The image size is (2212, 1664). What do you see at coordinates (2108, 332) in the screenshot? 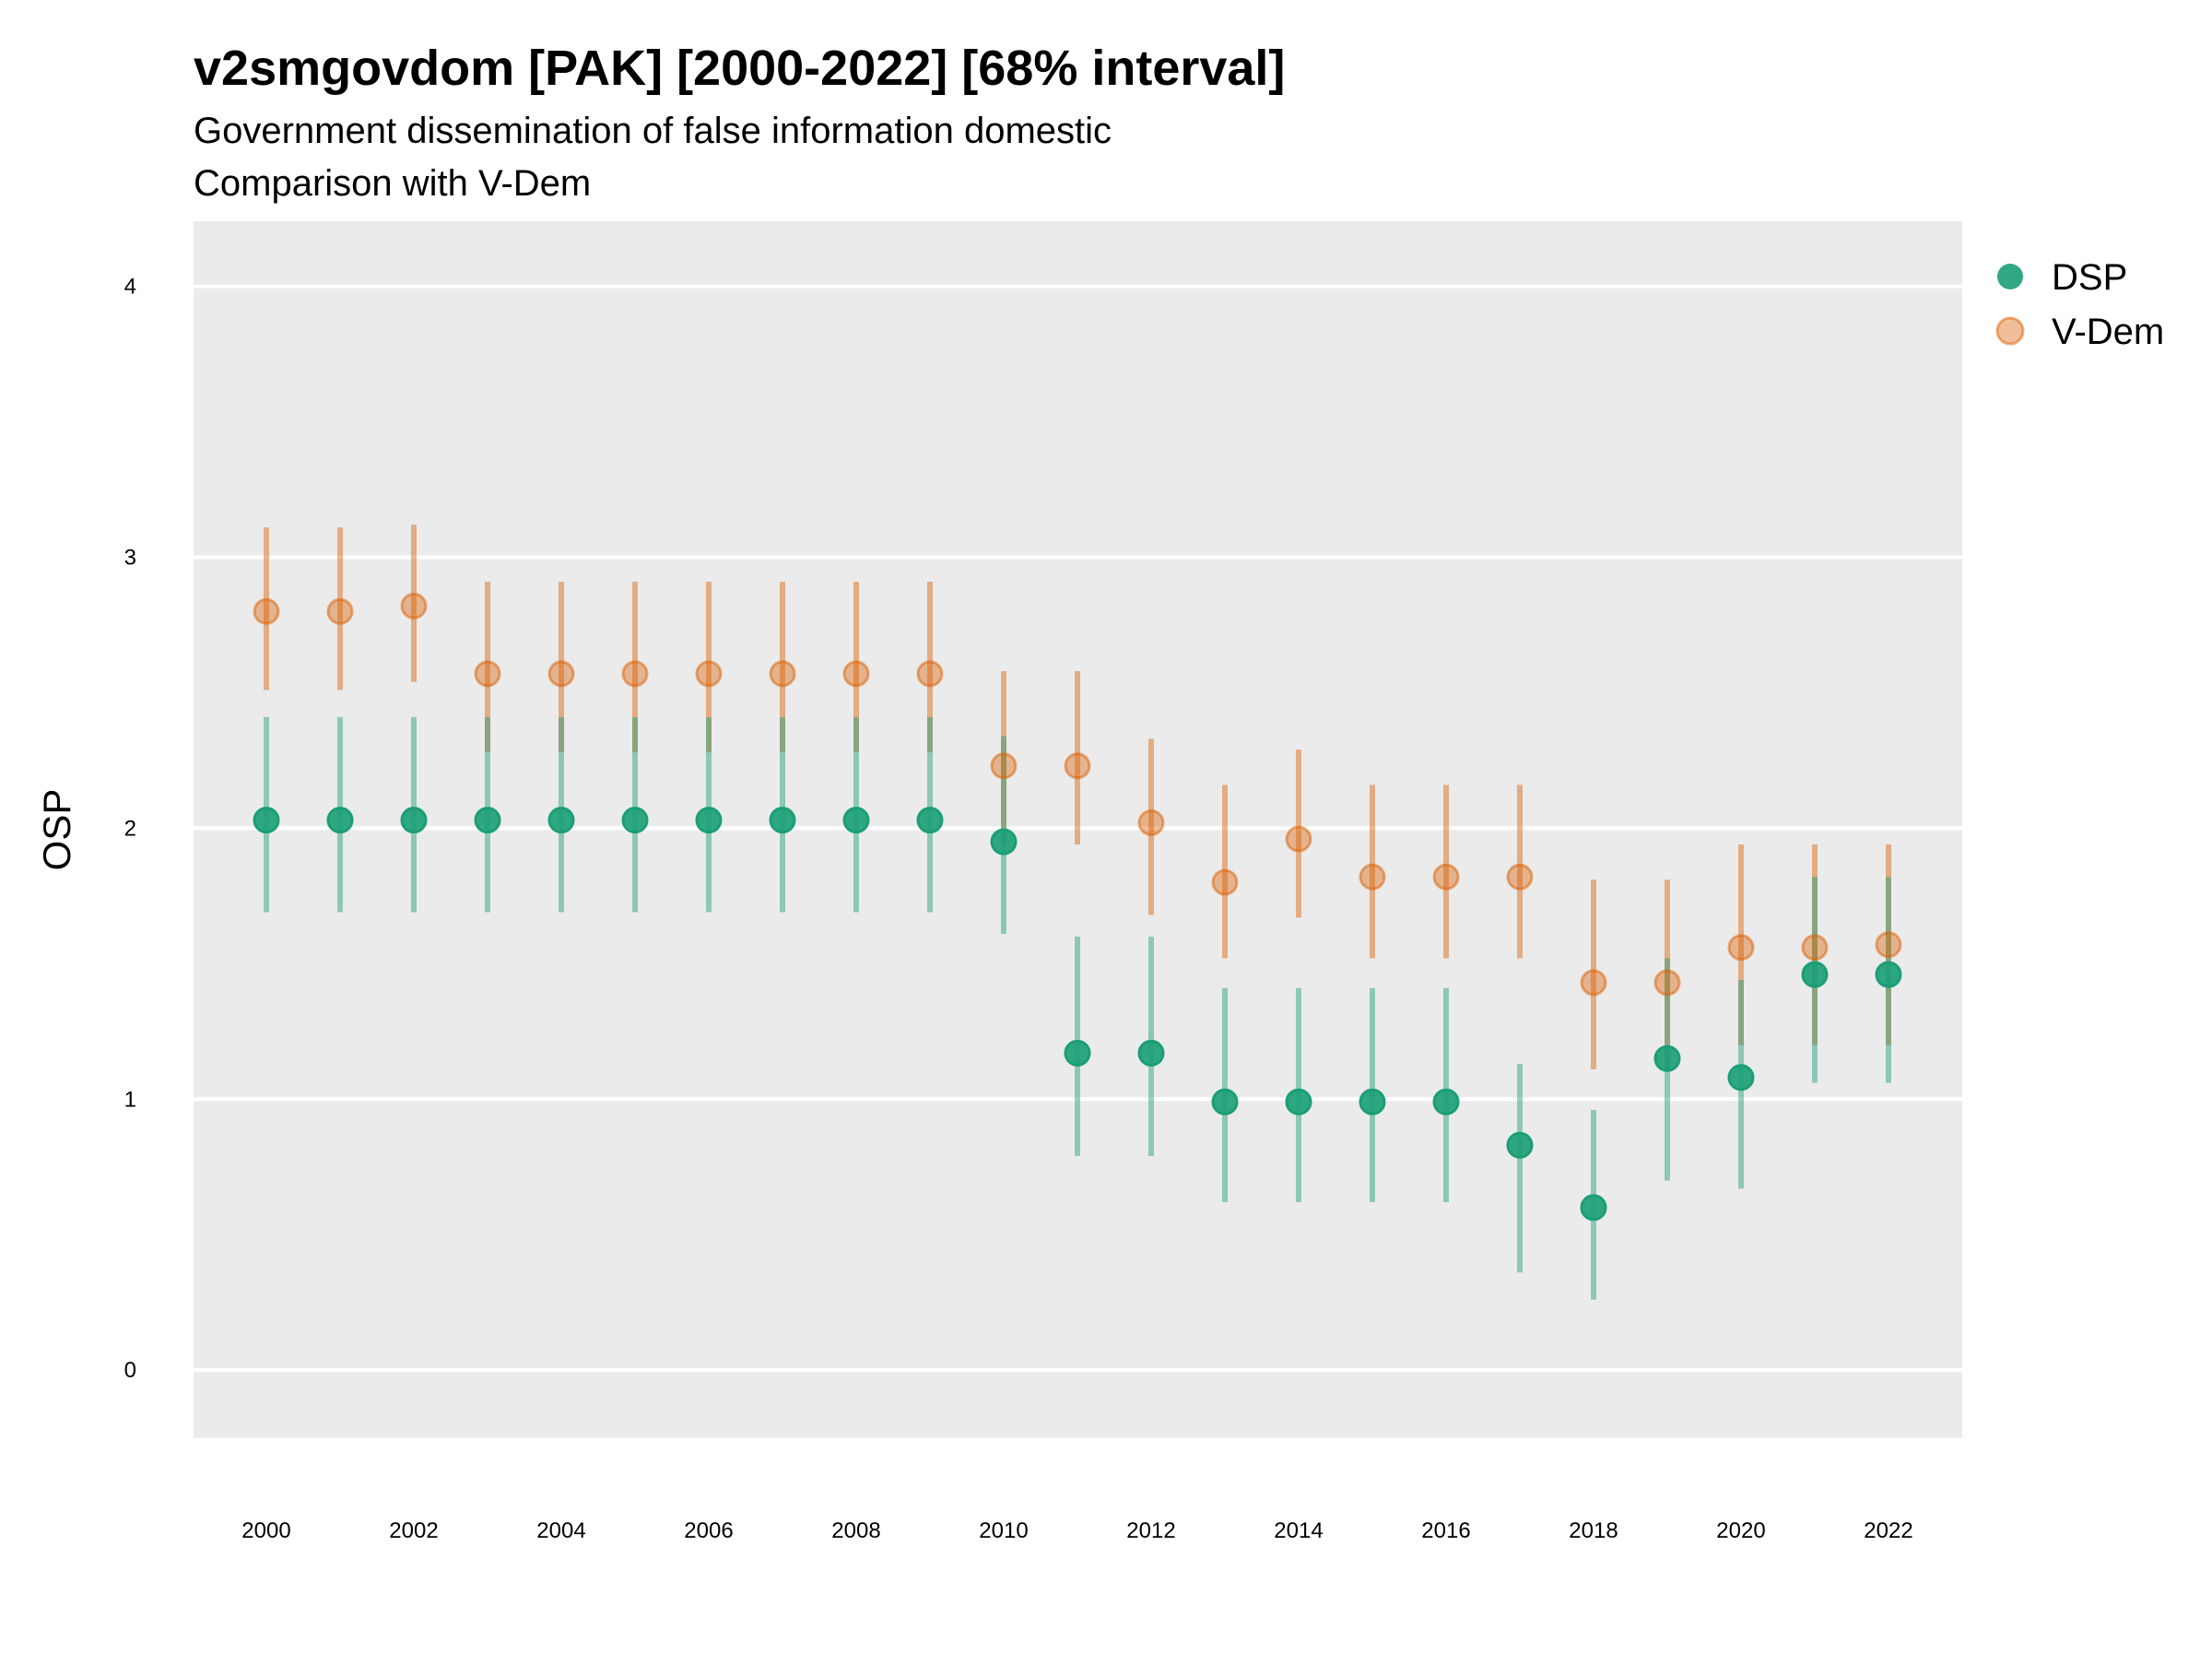
I see `legend-label-vdem: V-Dem` at bounding box center [2108, 332].